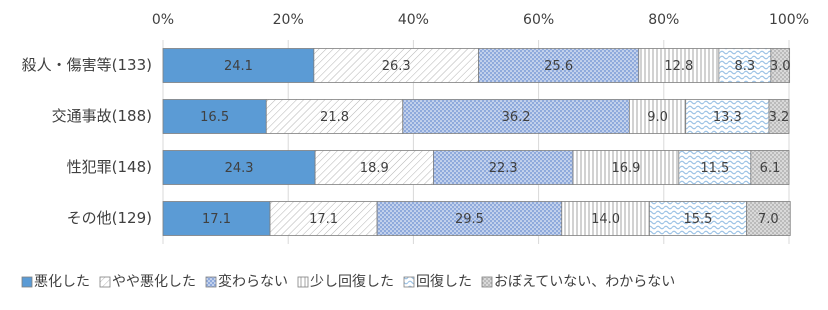 This screenshot has width=828, height=310. I want to click on value-label: 6.1, so click(770, 168).